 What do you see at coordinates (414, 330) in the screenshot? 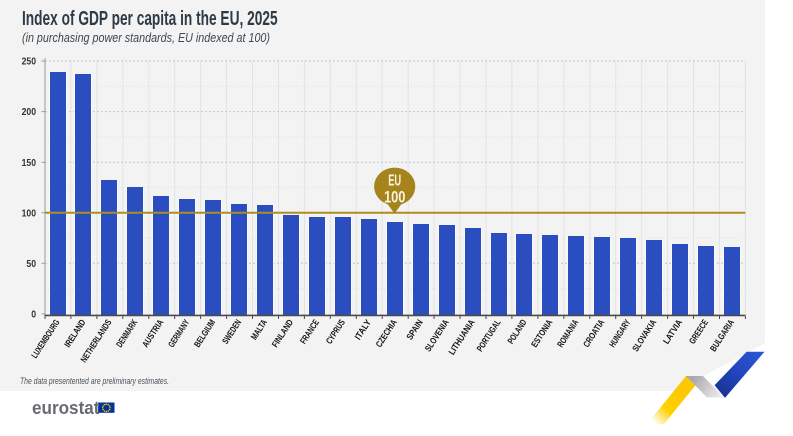
I see `svg-text: SPAIN` at bounding box center [414, 330].